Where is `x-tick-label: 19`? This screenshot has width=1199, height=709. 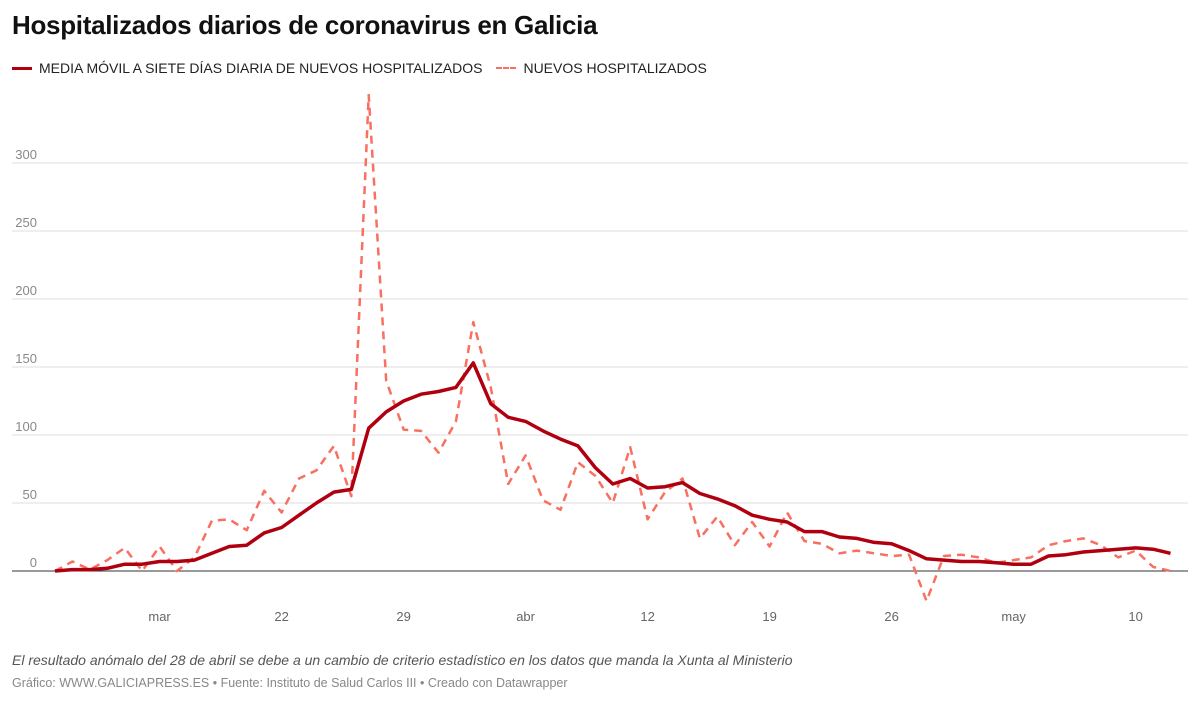 x-tick-label: 19 is located at coordinates (769, 616).